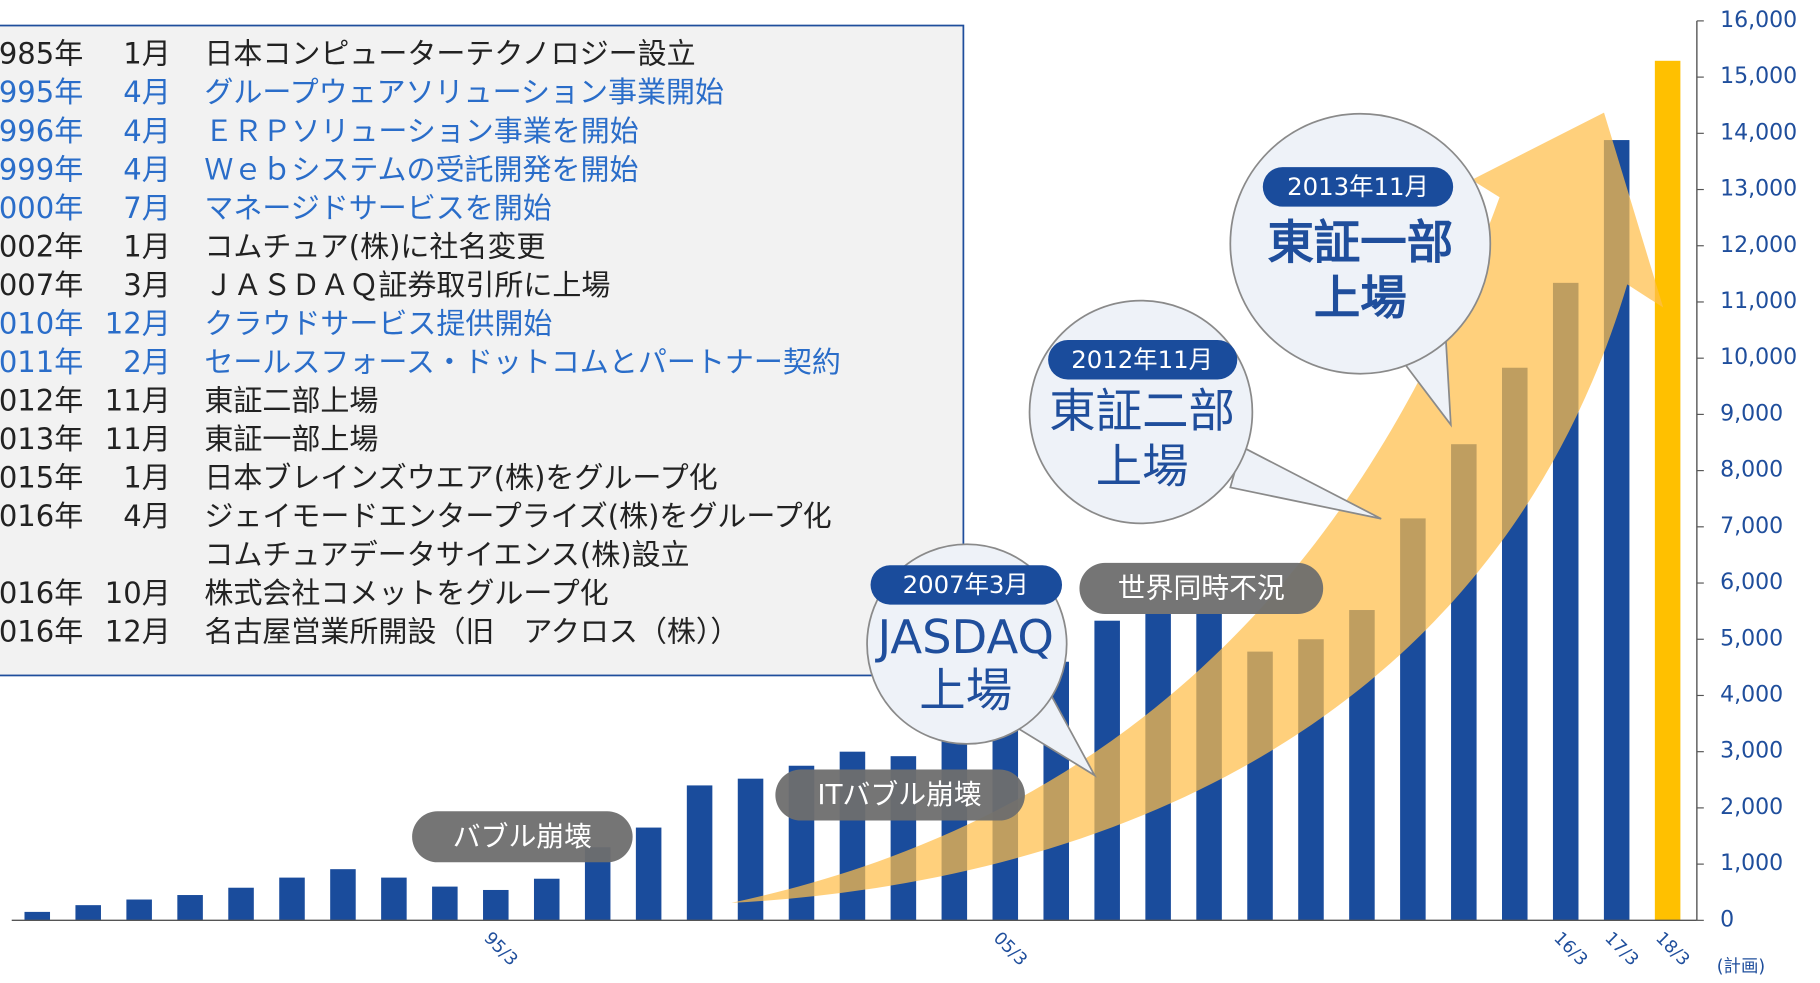 The width and height of the screenshot is (1820, 983). What do you see at coordinates (1751, 751) in the screenshot?
I see `y-tick-label: 3,000` at bounding box center [1751, 751].